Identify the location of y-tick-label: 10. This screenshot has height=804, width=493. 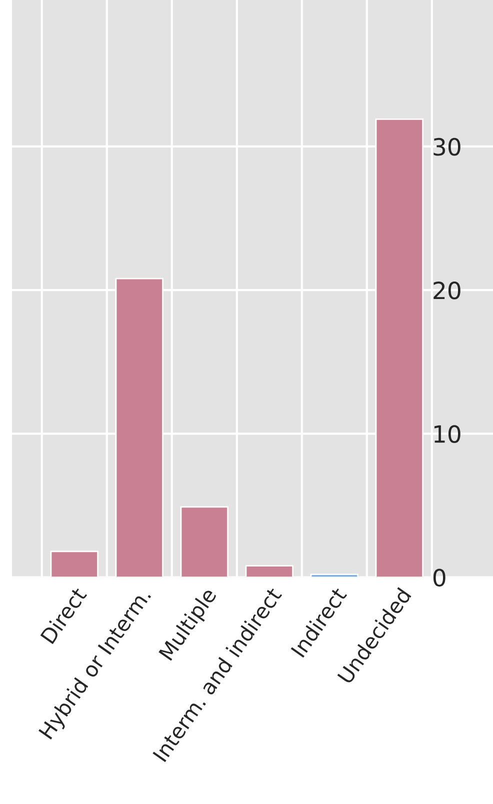
(447, 434).